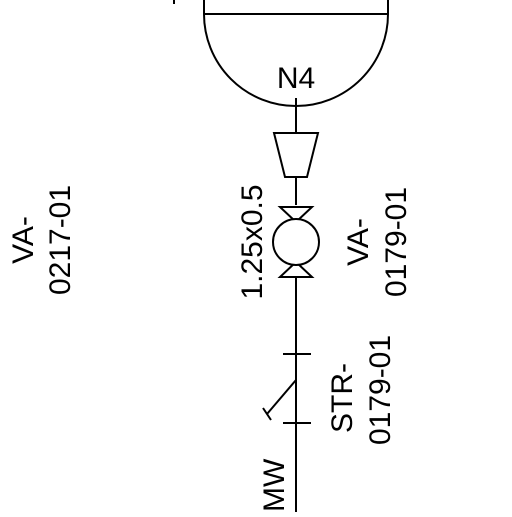  I want to click on valve-left-tag-line2: 0217-01, so click(60, 240).